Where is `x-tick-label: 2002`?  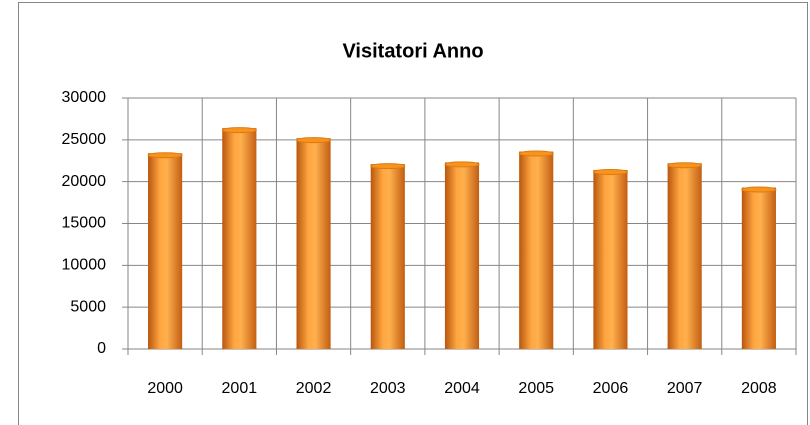 x-tick-label: 2002 is located at coordinates (314, 388).